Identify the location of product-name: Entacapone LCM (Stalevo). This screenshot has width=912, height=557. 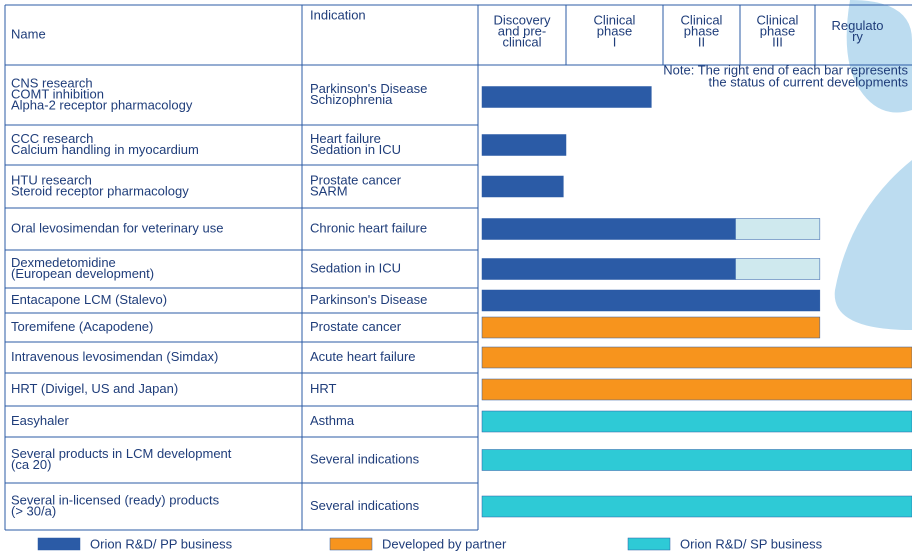
(89, 299).